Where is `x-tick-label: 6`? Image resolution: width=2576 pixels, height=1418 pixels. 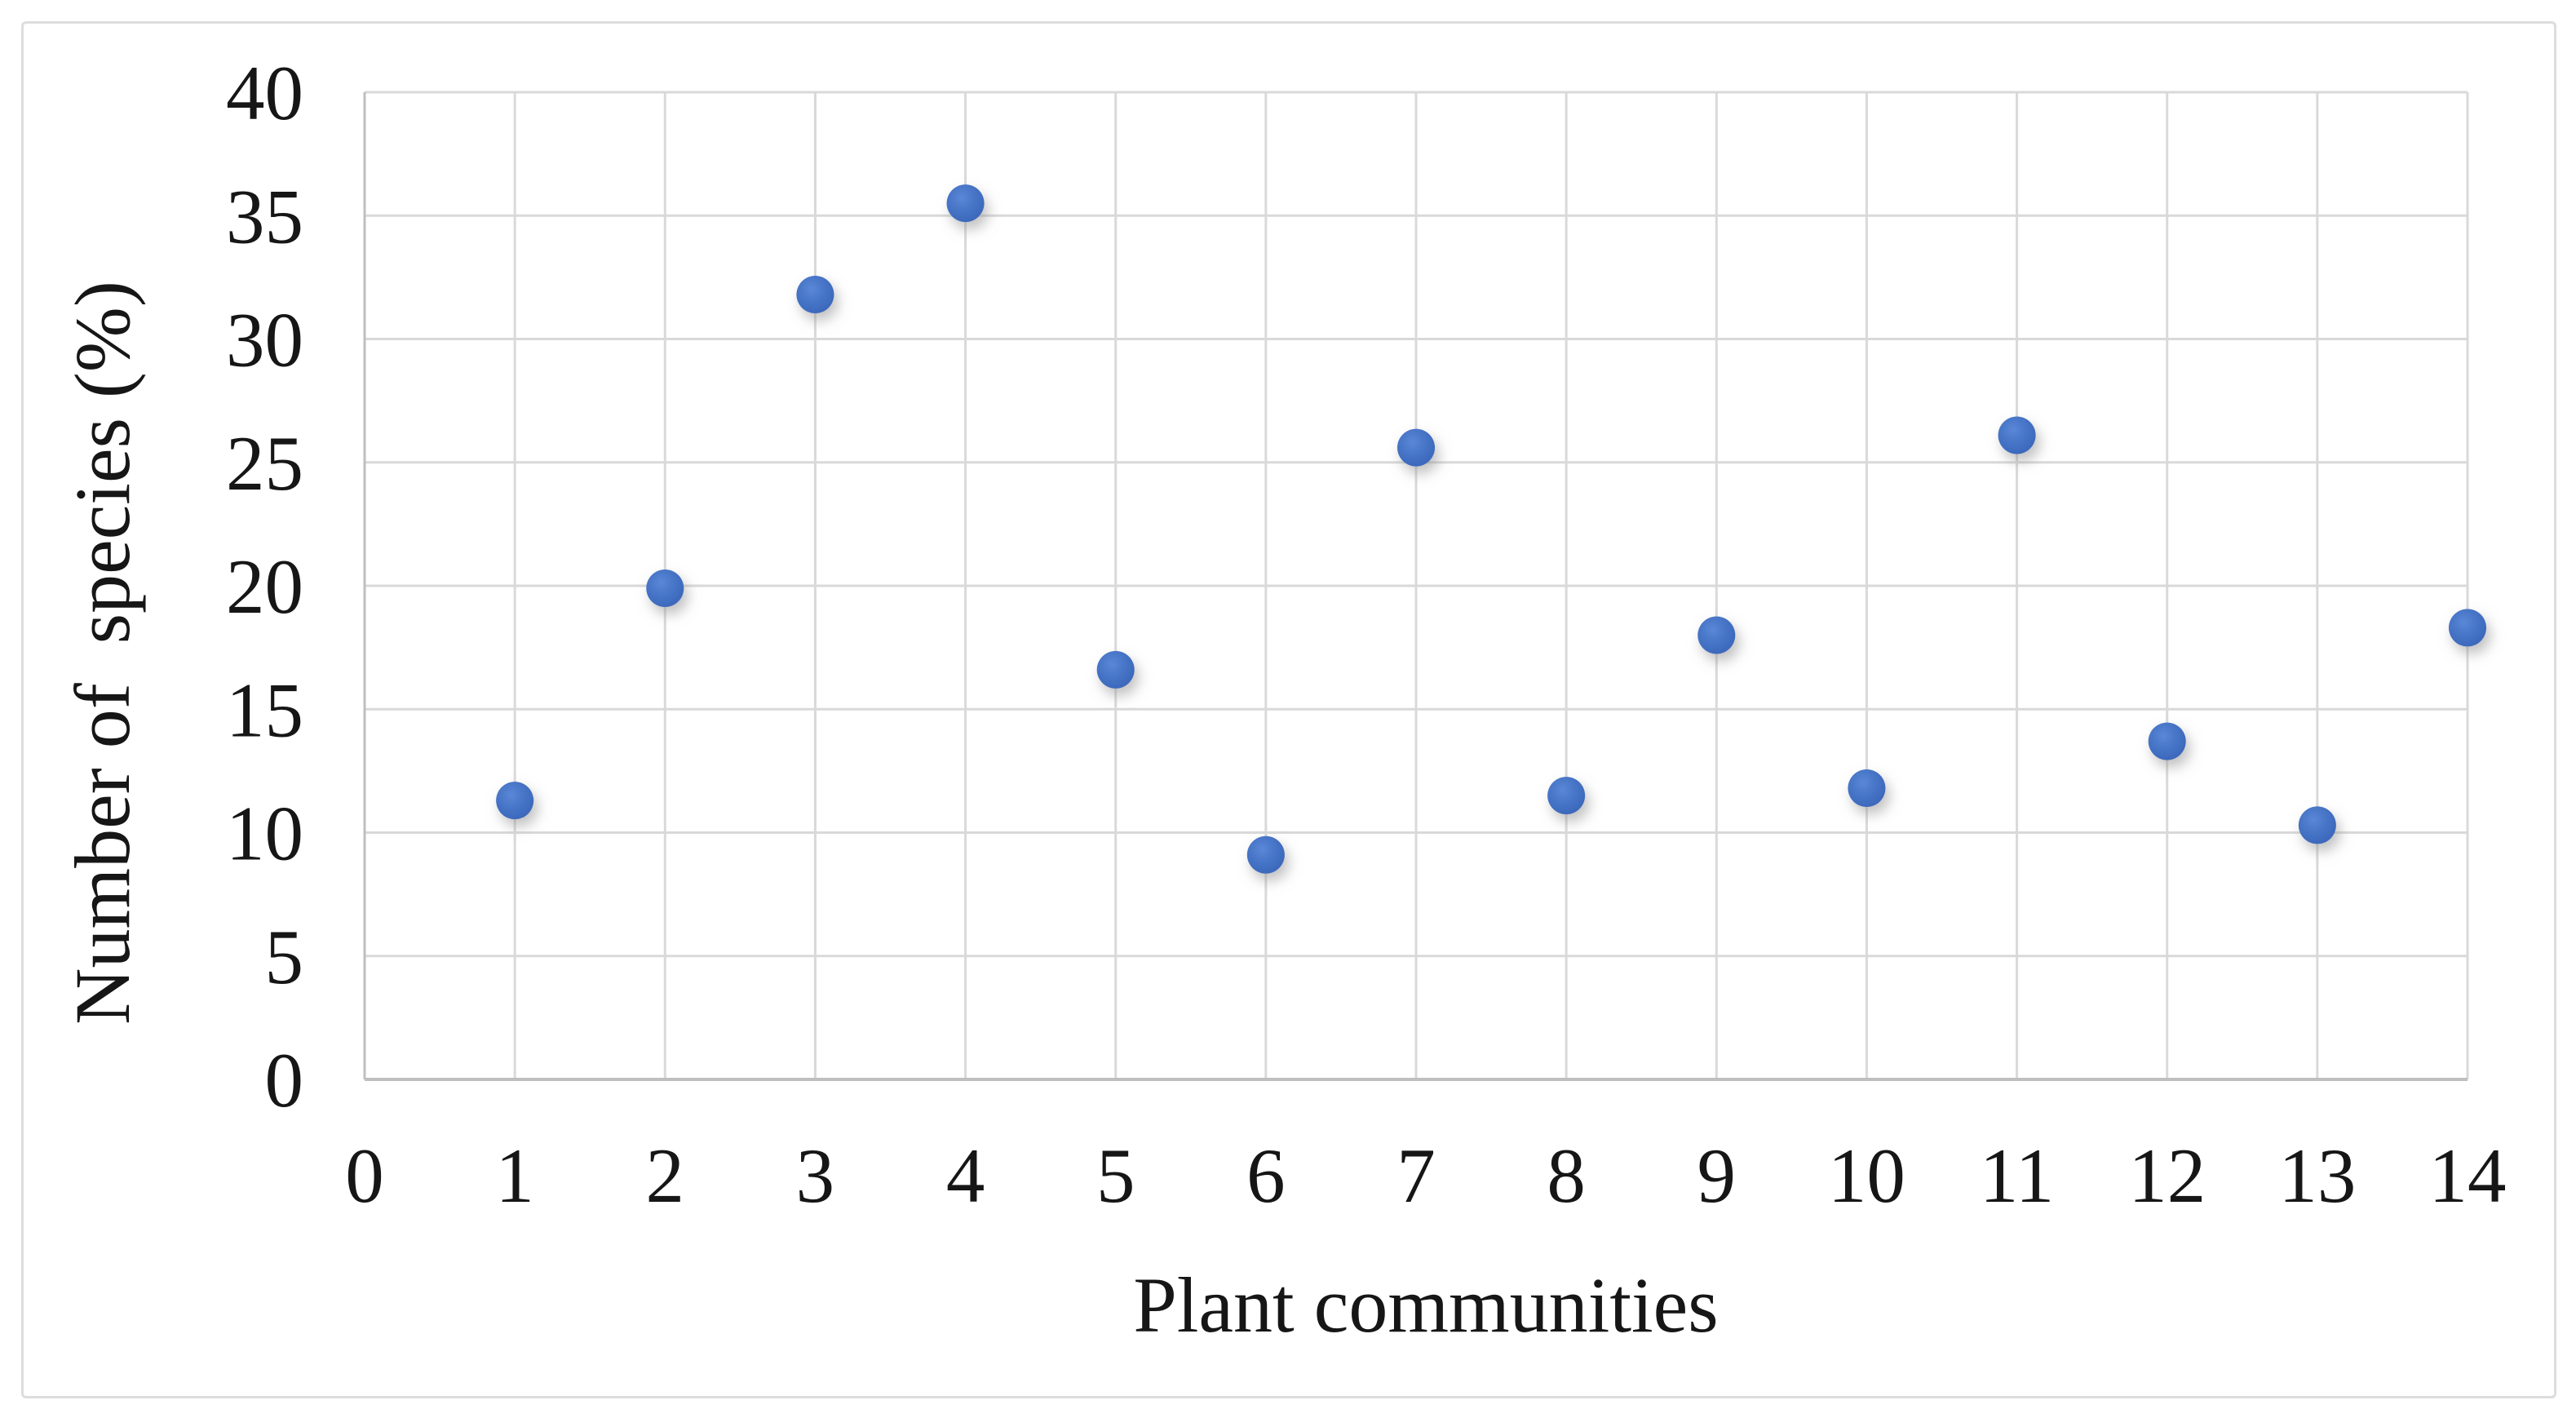
x-tick-label: 6 is located at coordinates (1266, 1176).